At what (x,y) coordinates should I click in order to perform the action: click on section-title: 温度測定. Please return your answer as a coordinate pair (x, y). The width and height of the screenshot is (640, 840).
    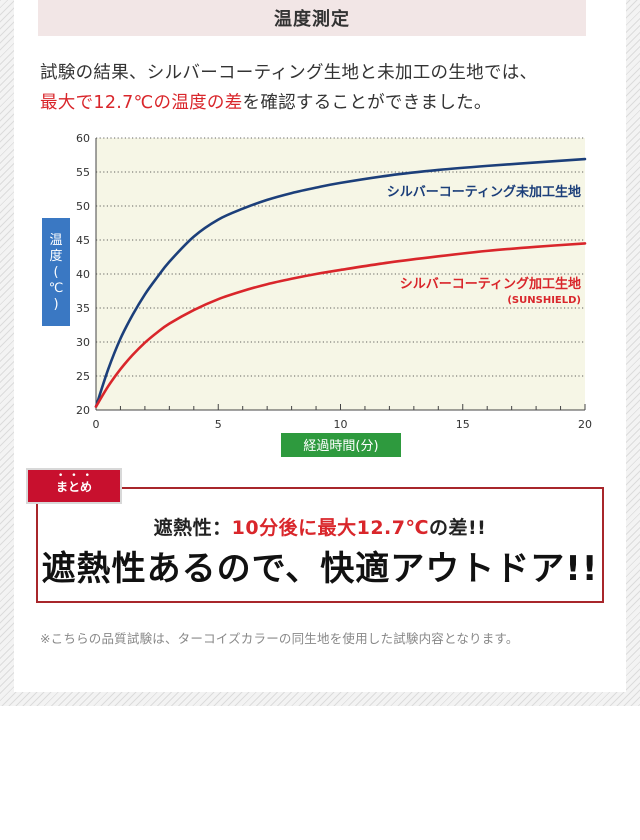
    Looking at the image, I should click on (312, 18).